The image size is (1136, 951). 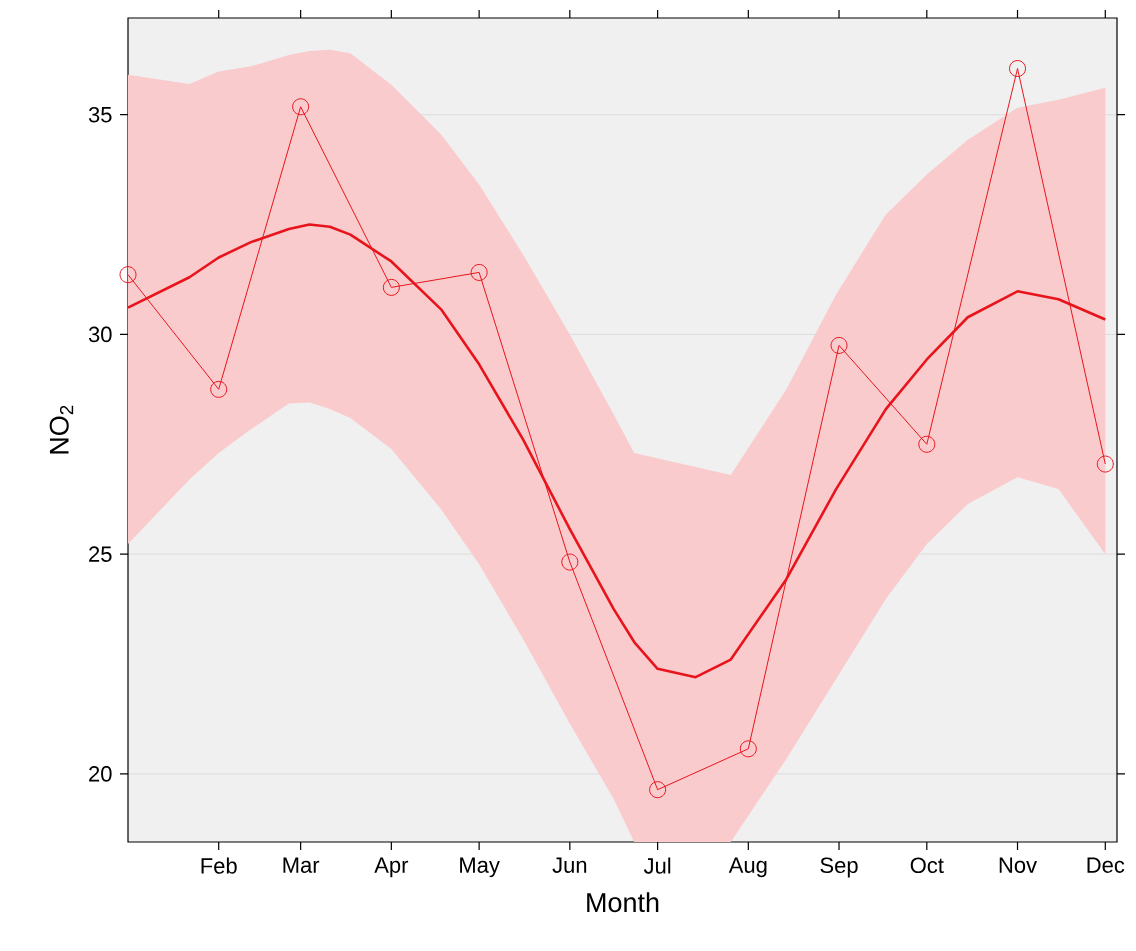 I want to click on x-tick-label: Dec, so click(x=1106, y=865).